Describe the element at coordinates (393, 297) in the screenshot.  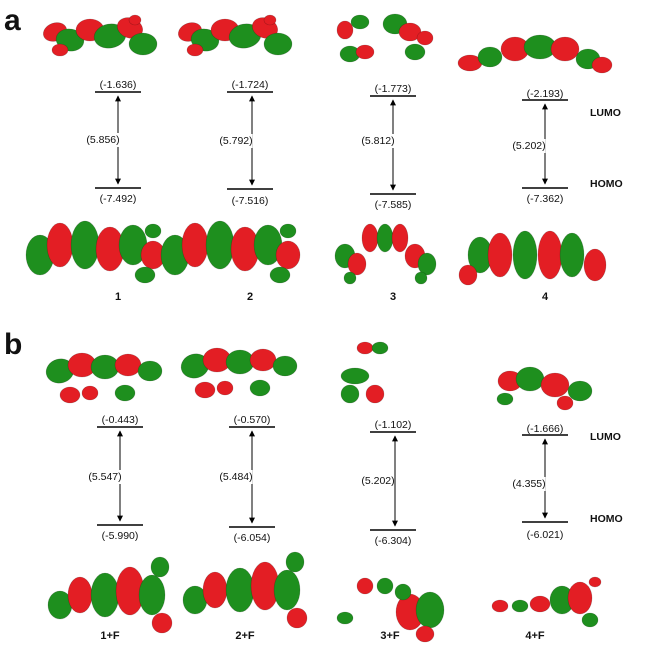
I see `compound-label-3: 3` at that location.